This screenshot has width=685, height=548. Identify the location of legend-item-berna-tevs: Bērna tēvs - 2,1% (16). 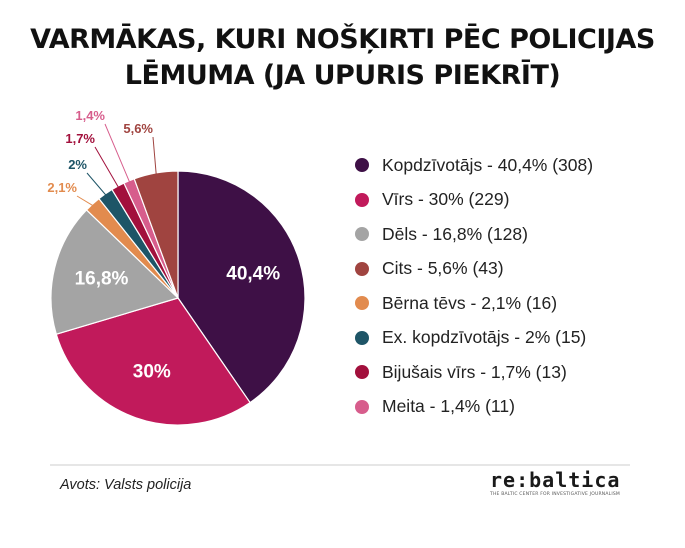
(474, 303).